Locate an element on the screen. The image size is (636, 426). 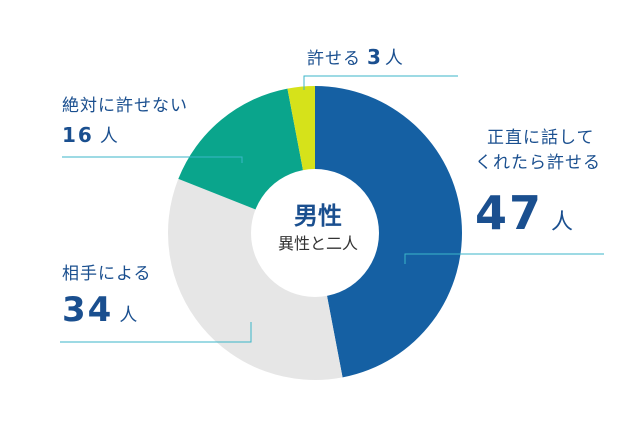
value-never: 16 人 is located at coordinates (90, 135).